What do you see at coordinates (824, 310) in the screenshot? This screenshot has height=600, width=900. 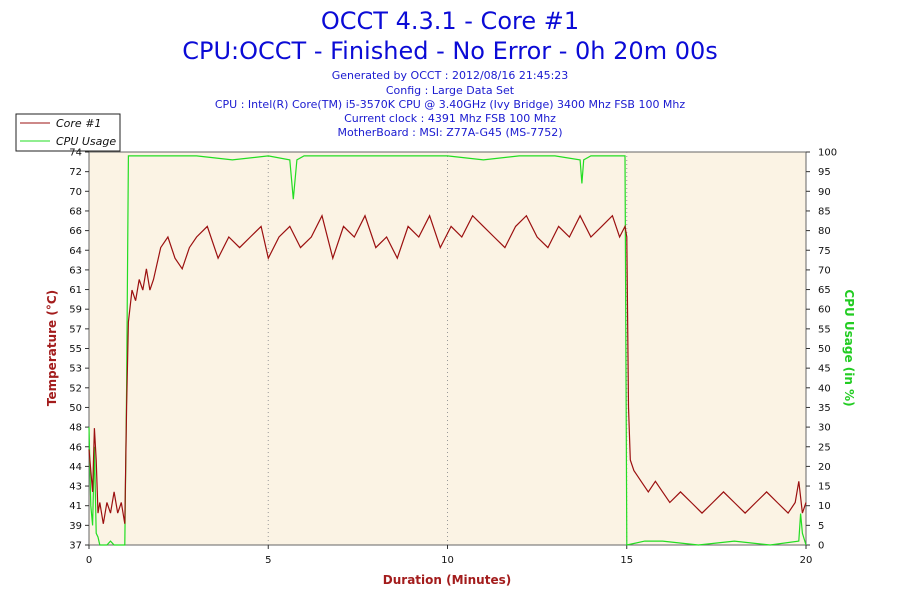 I see `y-tick-label-right: 60` at bounding box center [824, 310].